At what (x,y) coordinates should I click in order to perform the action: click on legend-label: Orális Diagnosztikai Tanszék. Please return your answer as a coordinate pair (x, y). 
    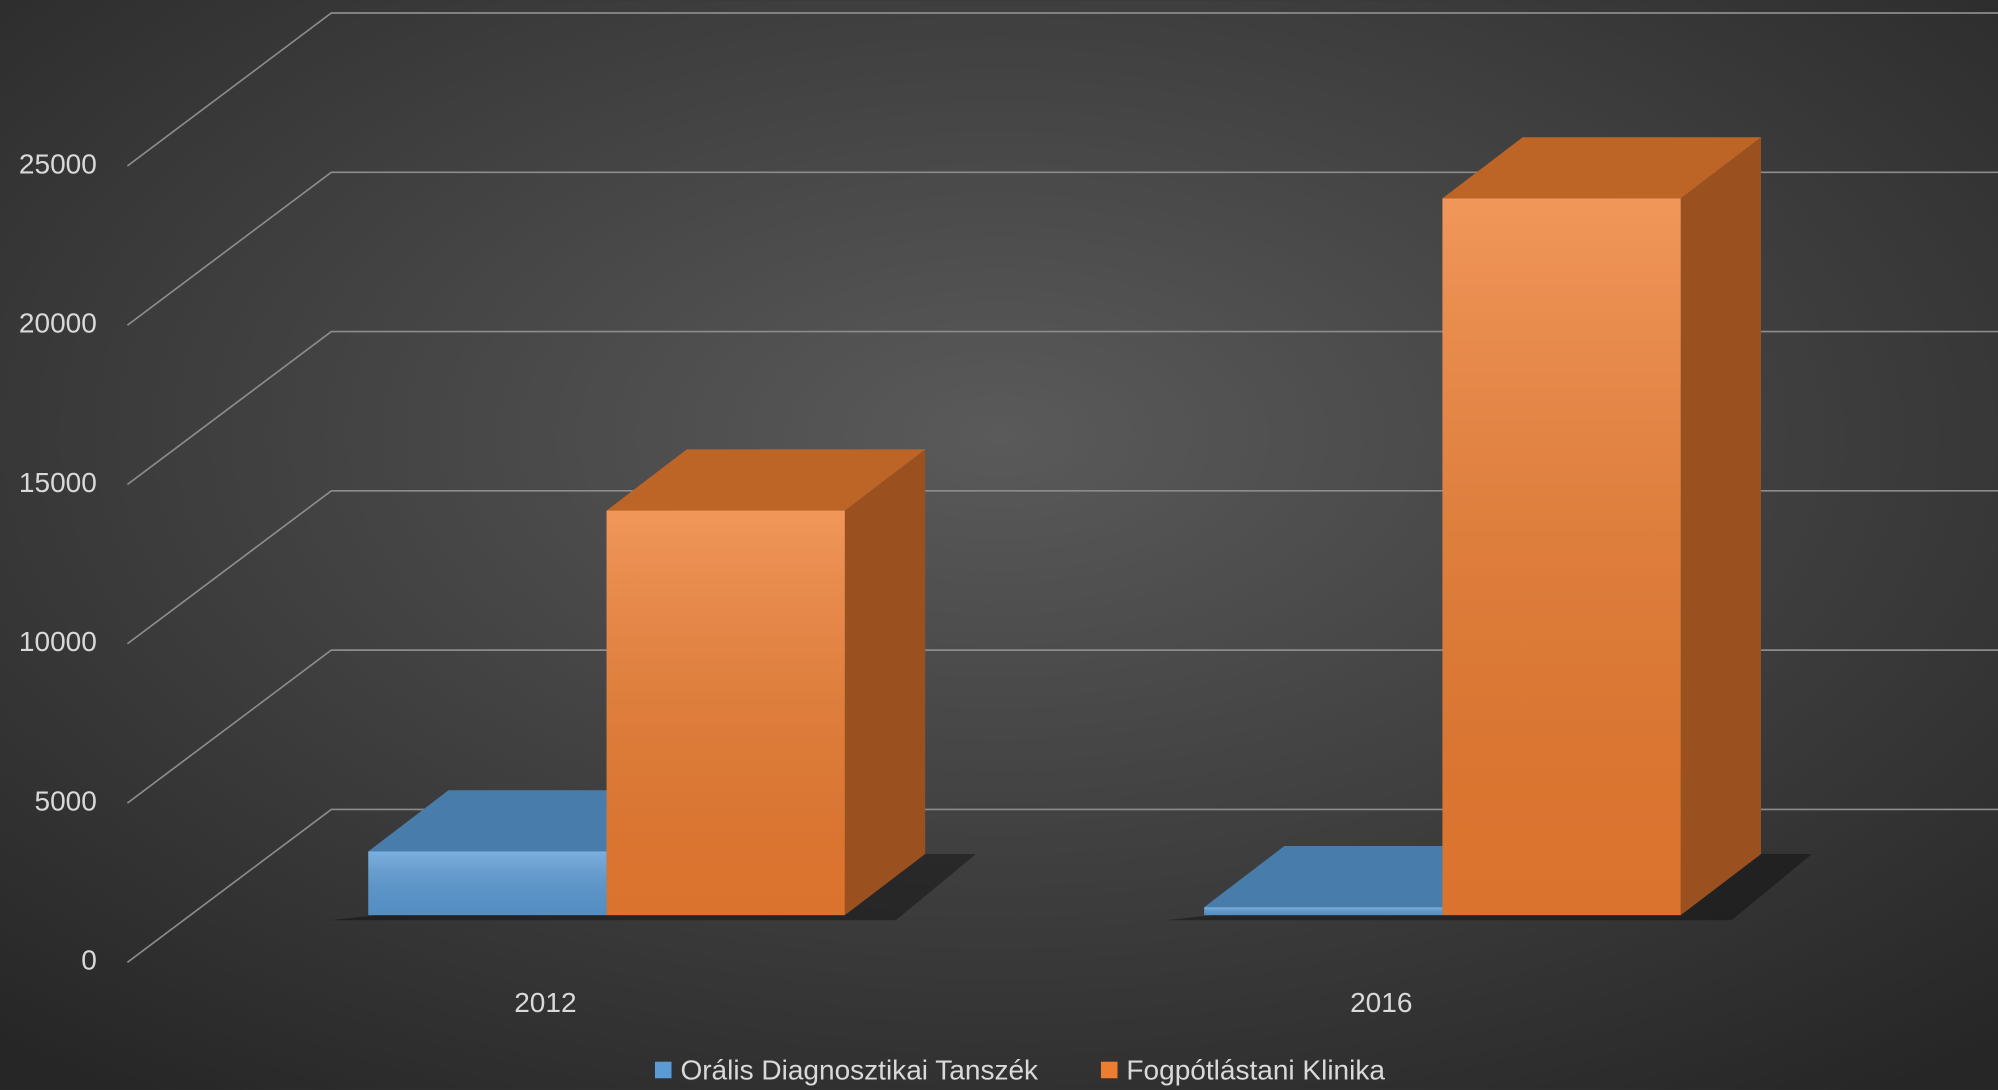
    Looking at the image, I should click on (859, 1069).